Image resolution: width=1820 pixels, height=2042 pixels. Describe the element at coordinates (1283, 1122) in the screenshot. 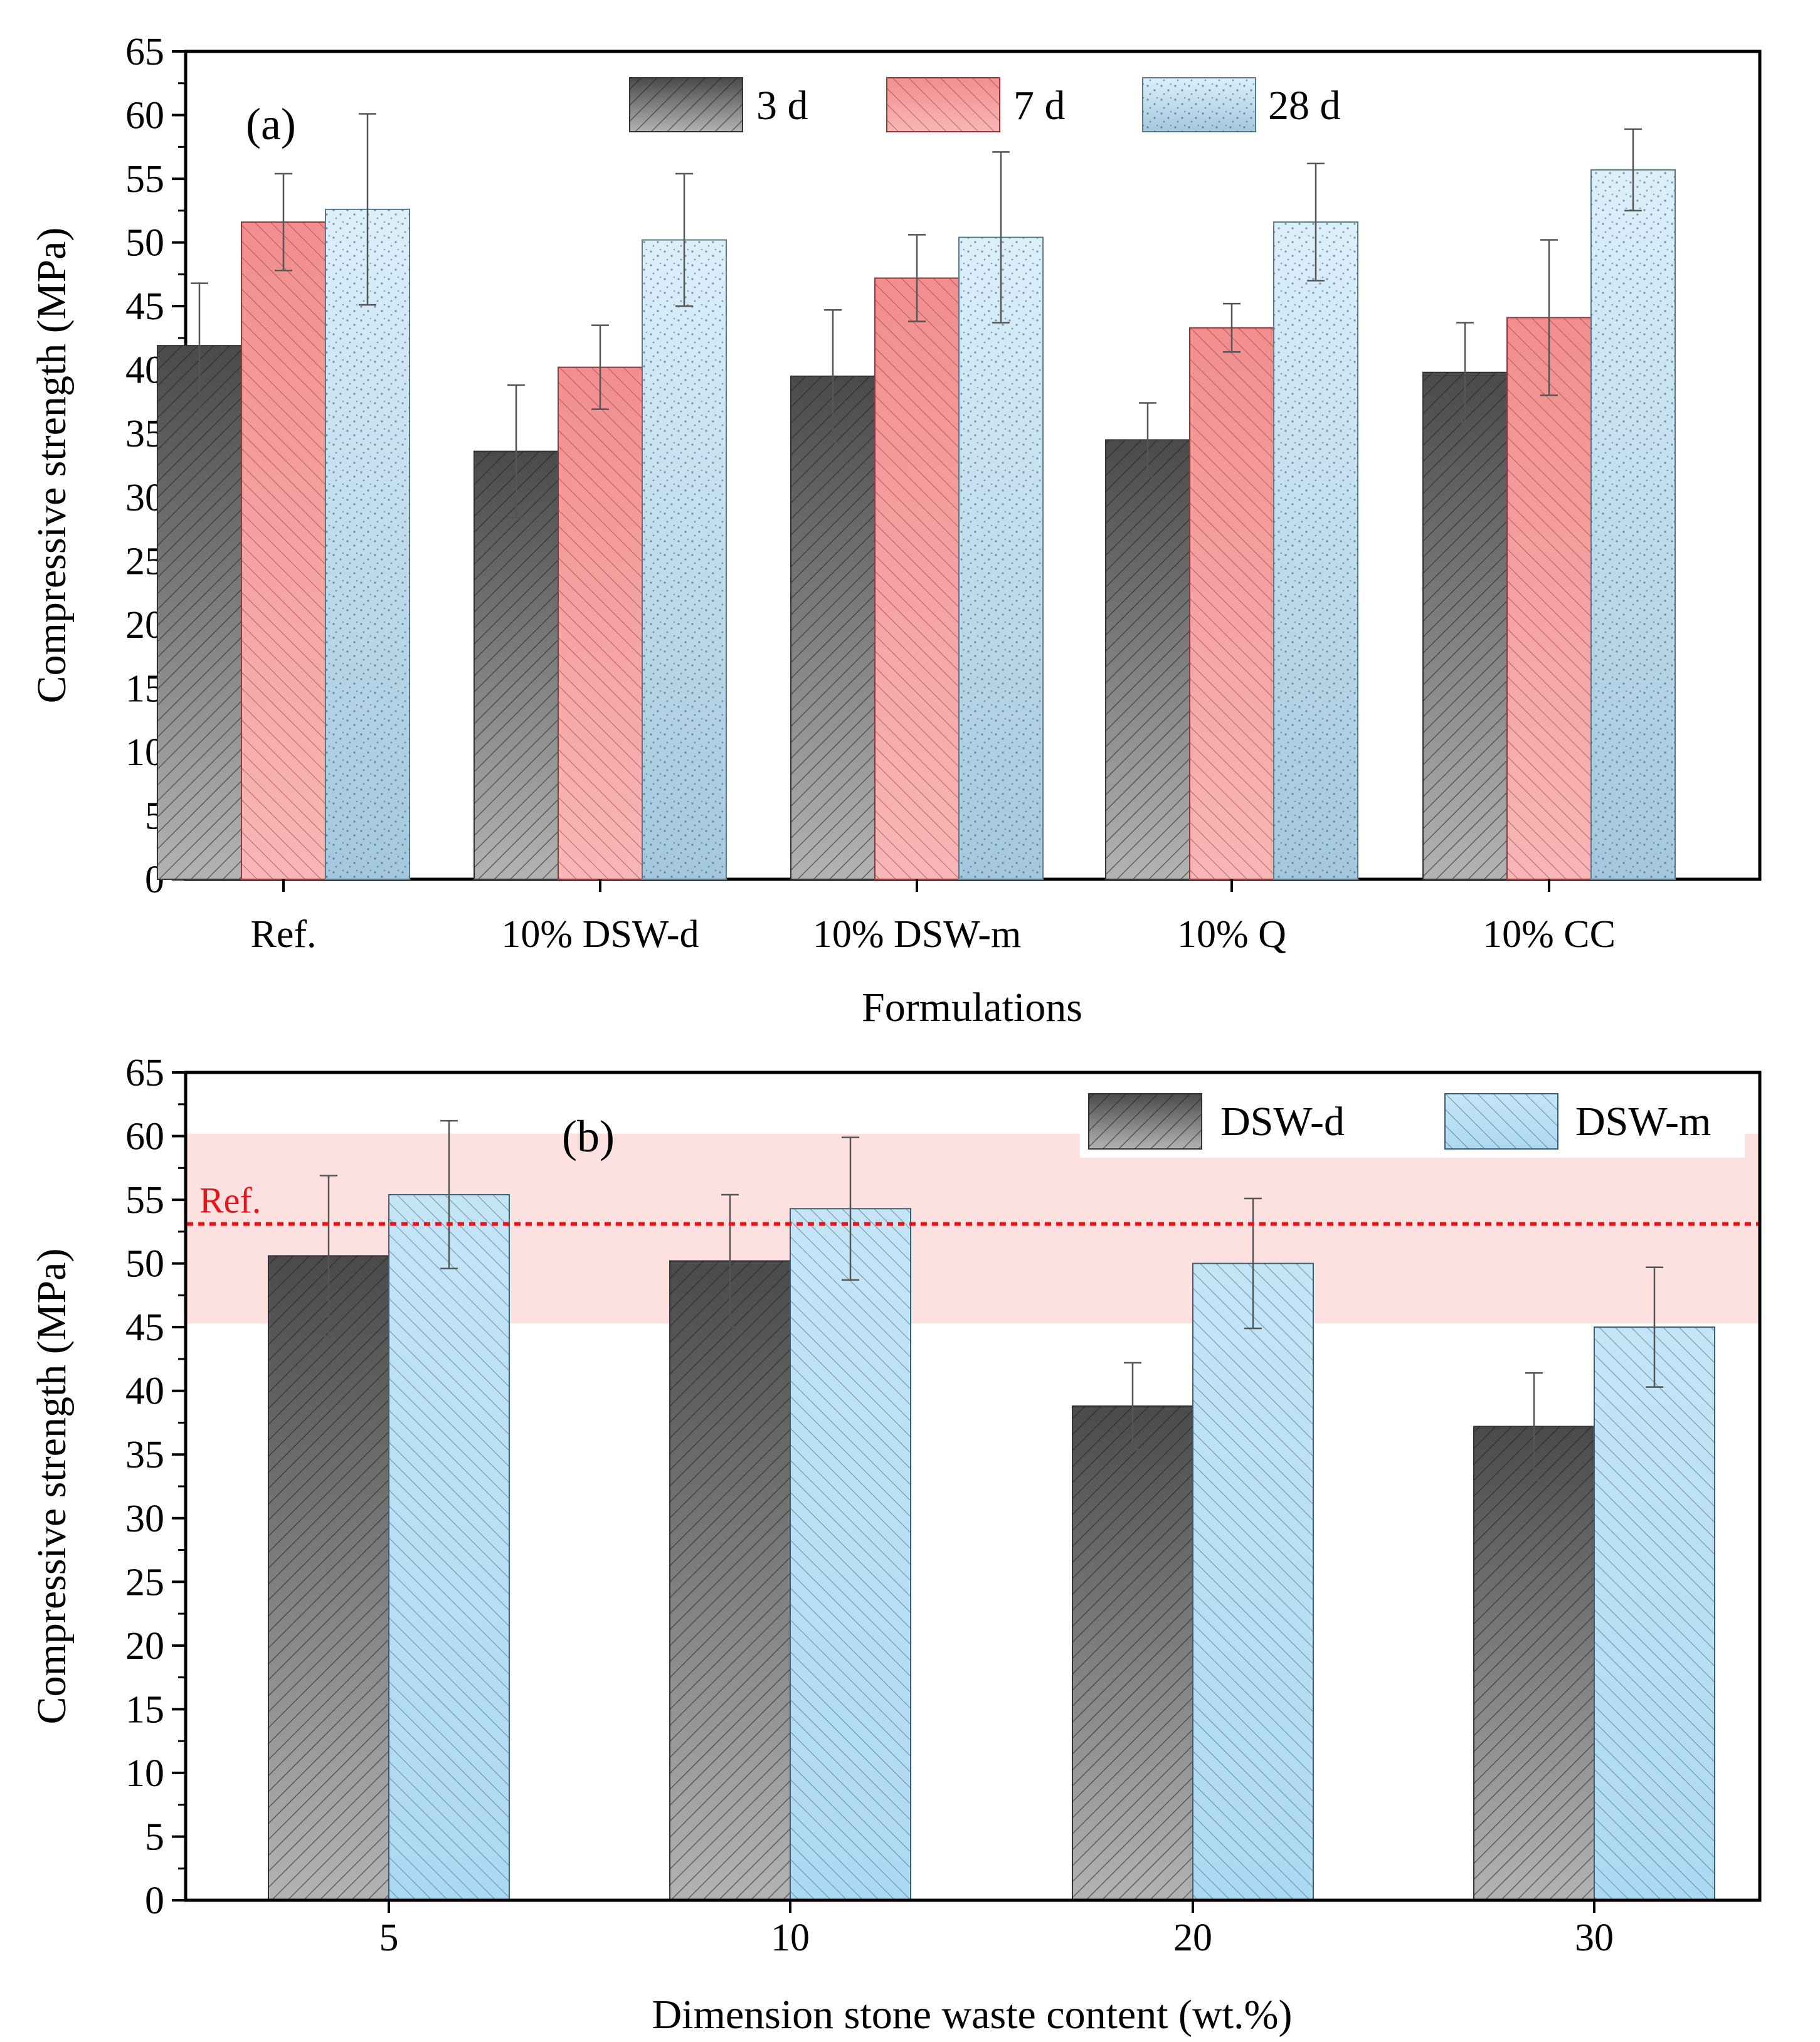

I see `legend-label-dsw-d: DSW-d` at that location.